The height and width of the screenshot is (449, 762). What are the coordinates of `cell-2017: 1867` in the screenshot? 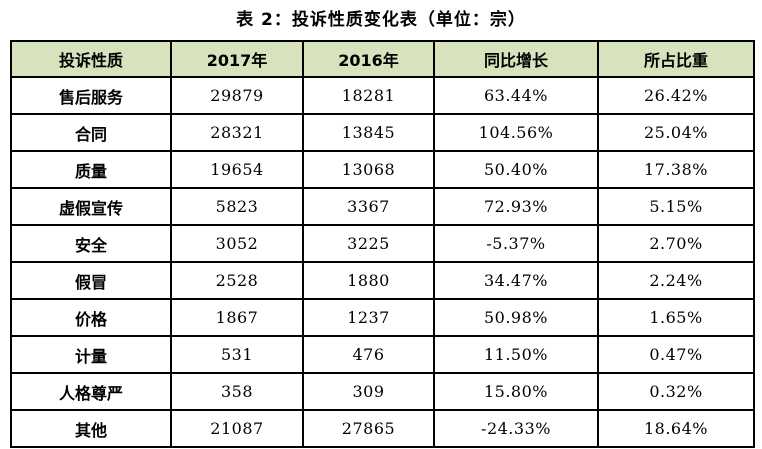 It's located at (237, 317).